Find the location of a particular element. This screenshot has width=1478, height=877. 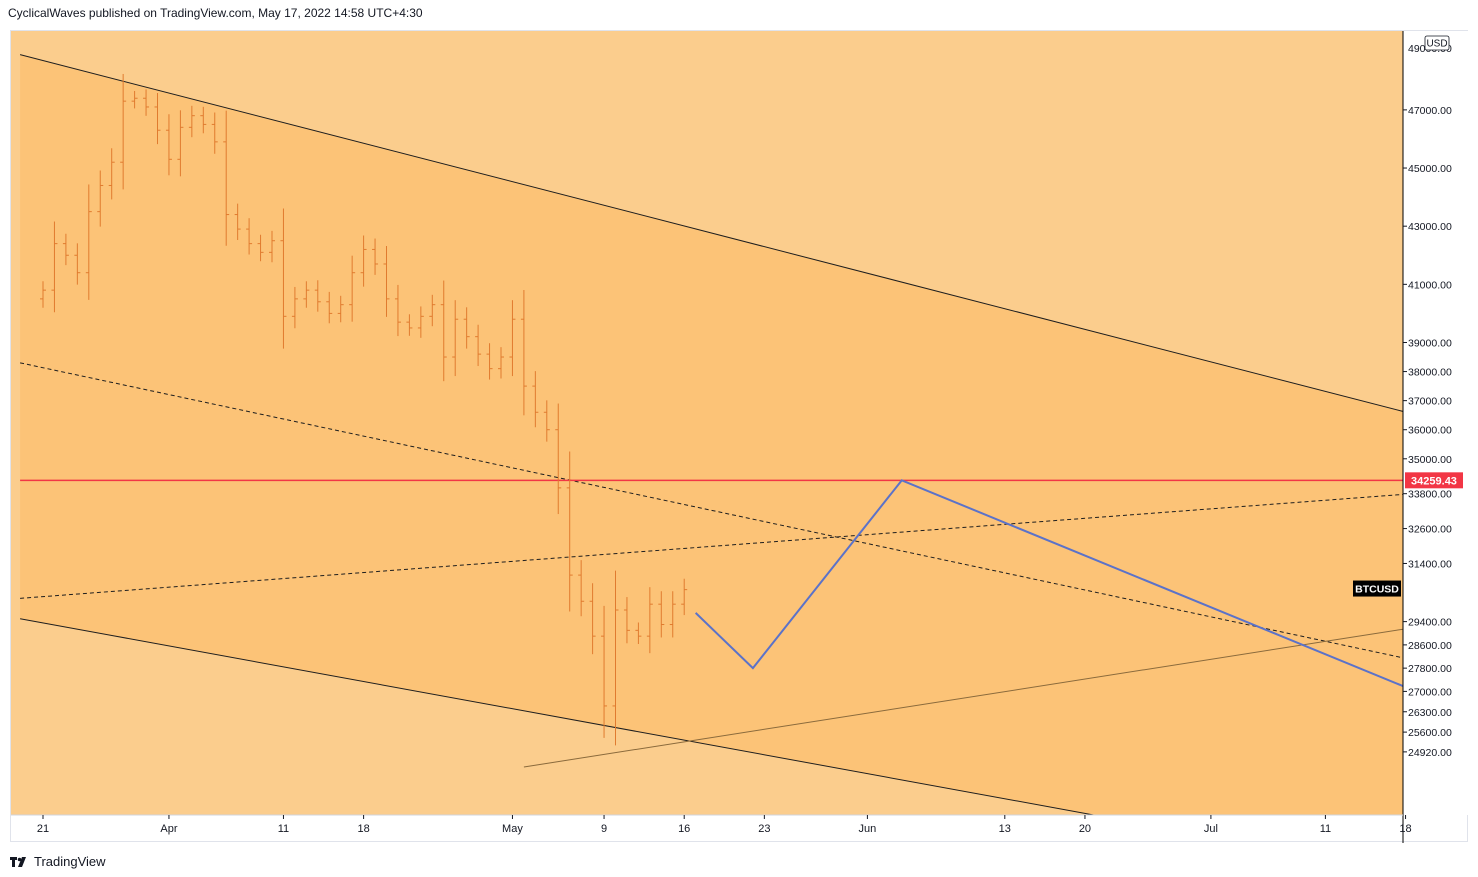

time-tick-label: 23 is located at coordinates (764, 829).